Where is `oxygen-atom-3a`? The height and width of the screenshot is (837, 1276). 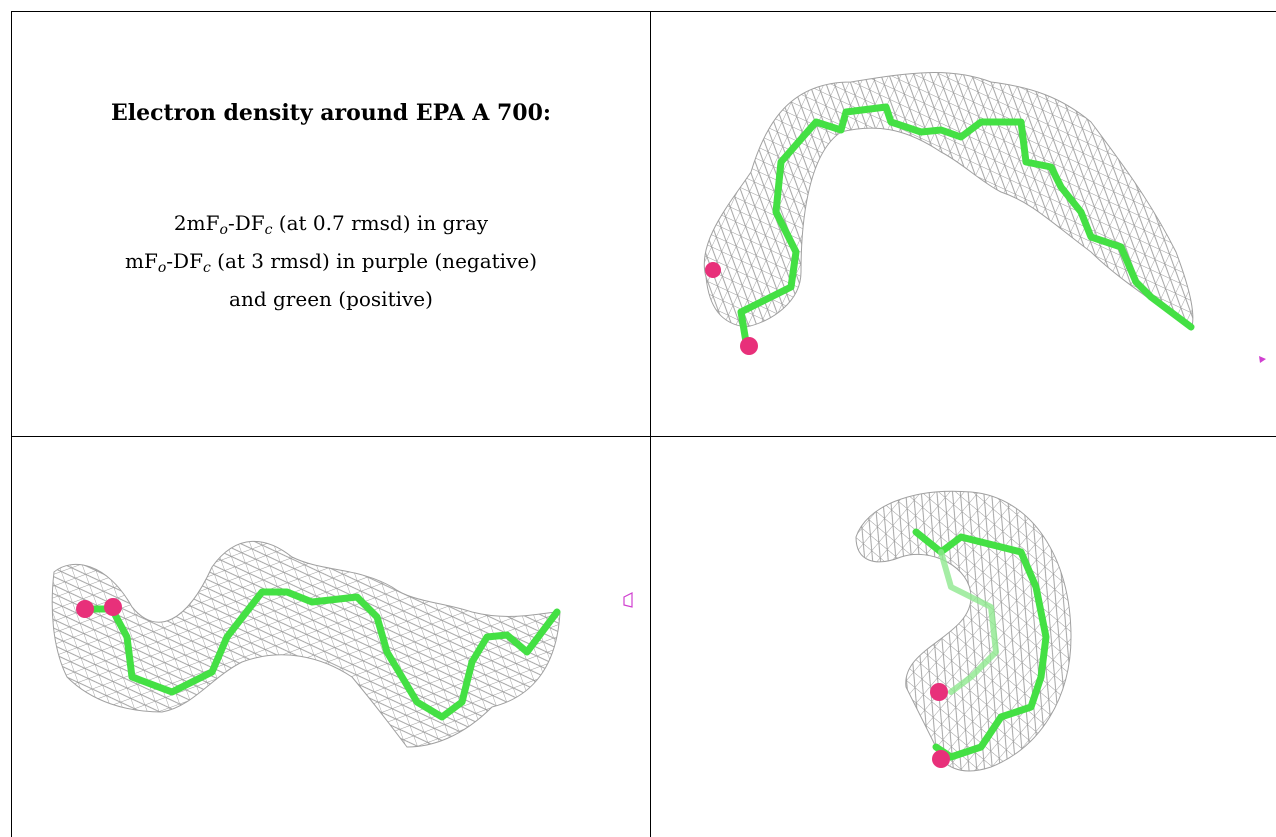 oxygen-atom-3a is located at coordinates (939, 692).